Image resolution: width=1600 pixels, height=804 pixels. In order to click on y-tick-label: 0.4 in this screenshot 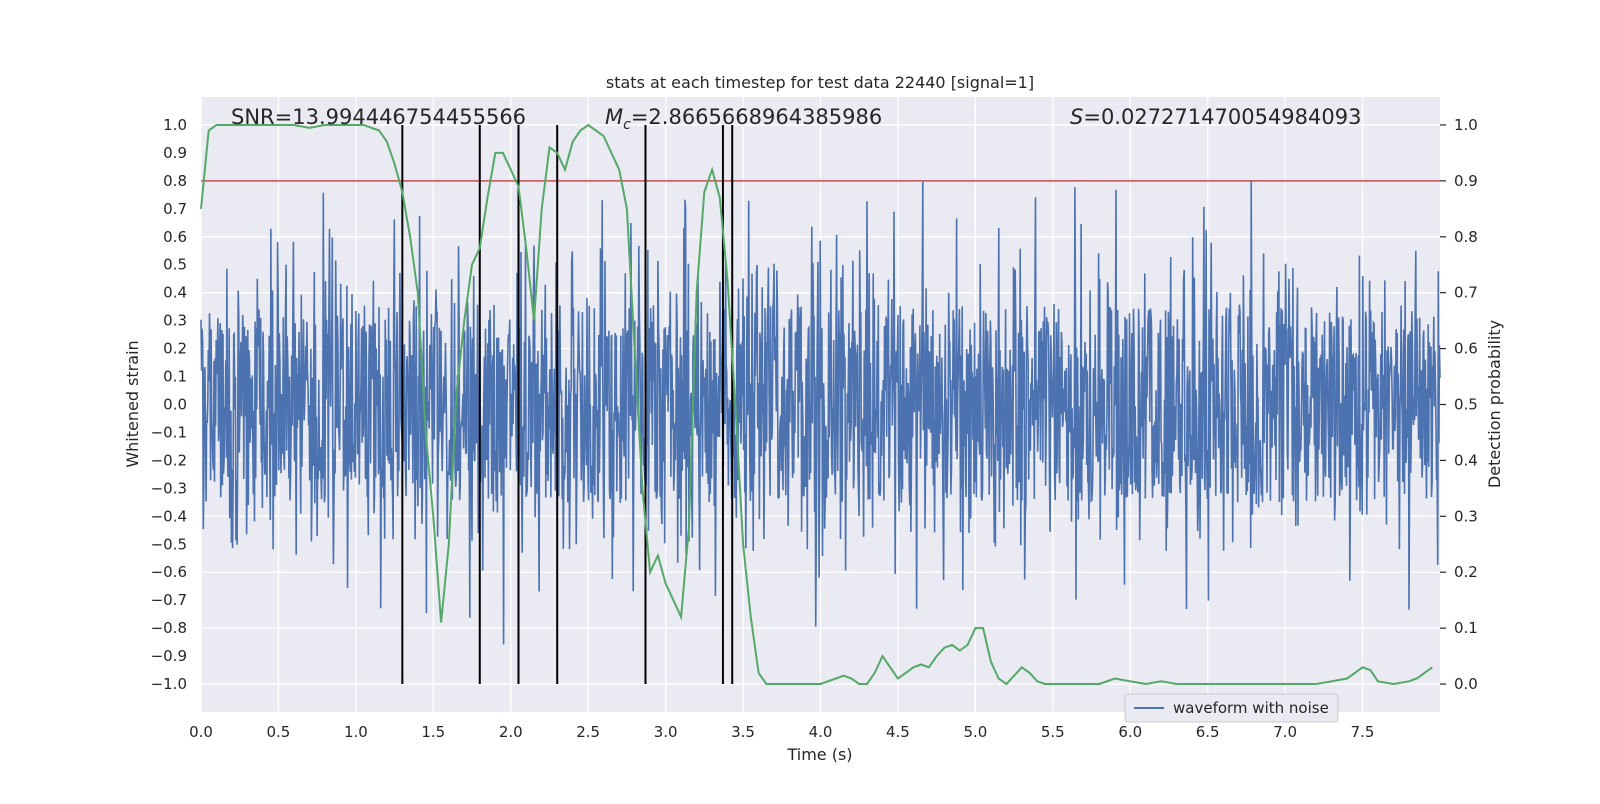, I will do `click(175, 293)`.